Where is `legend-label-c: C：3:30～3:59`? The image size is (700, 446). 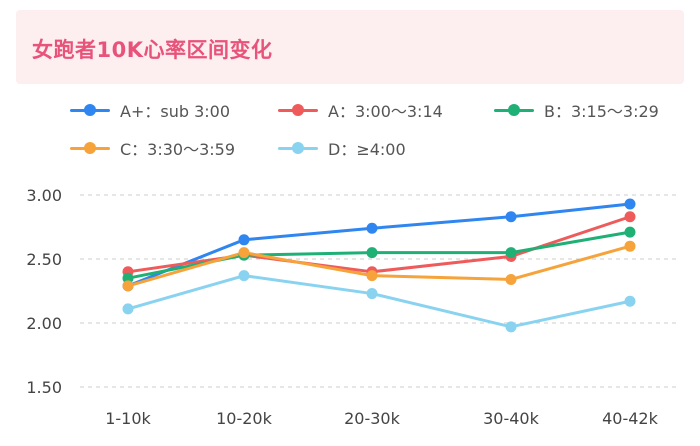 legend-label-c: C：3:30～3:59 is located at coordinates (178, 149).